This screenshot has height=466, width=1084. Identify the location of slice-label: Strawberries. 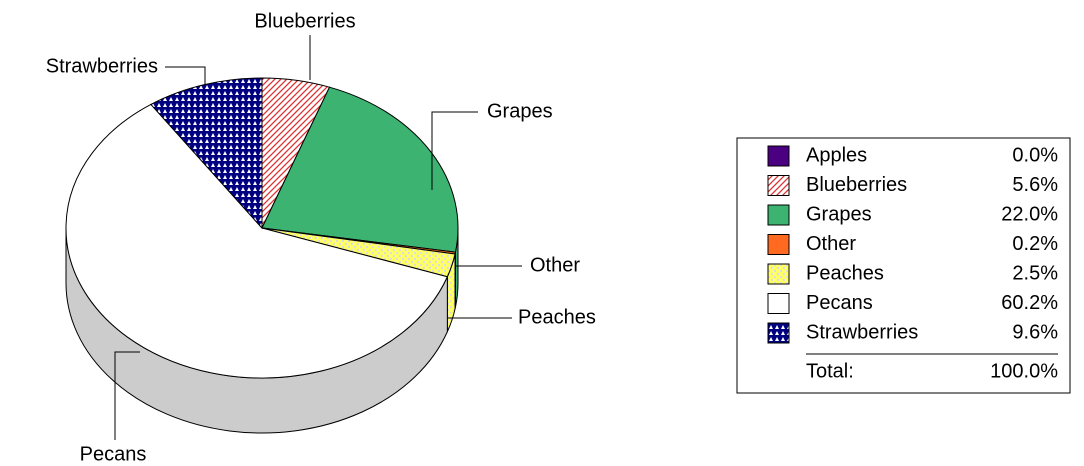
(102, 66).